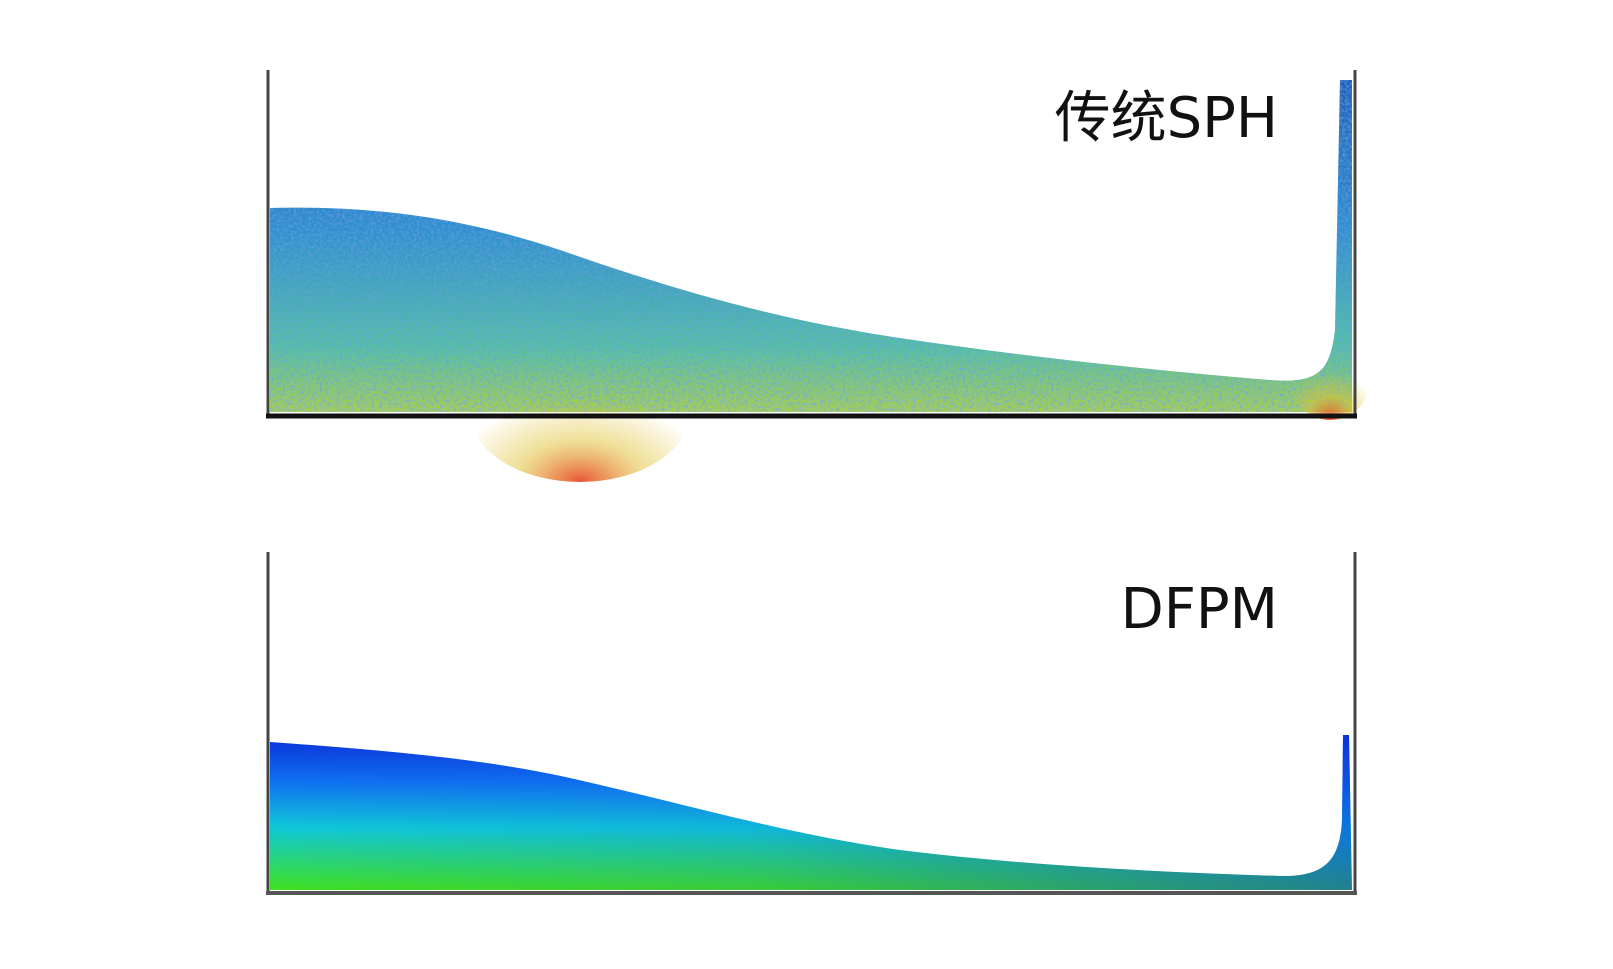  I want to click on panel-label: 传统SPH, so click(1166, 118).